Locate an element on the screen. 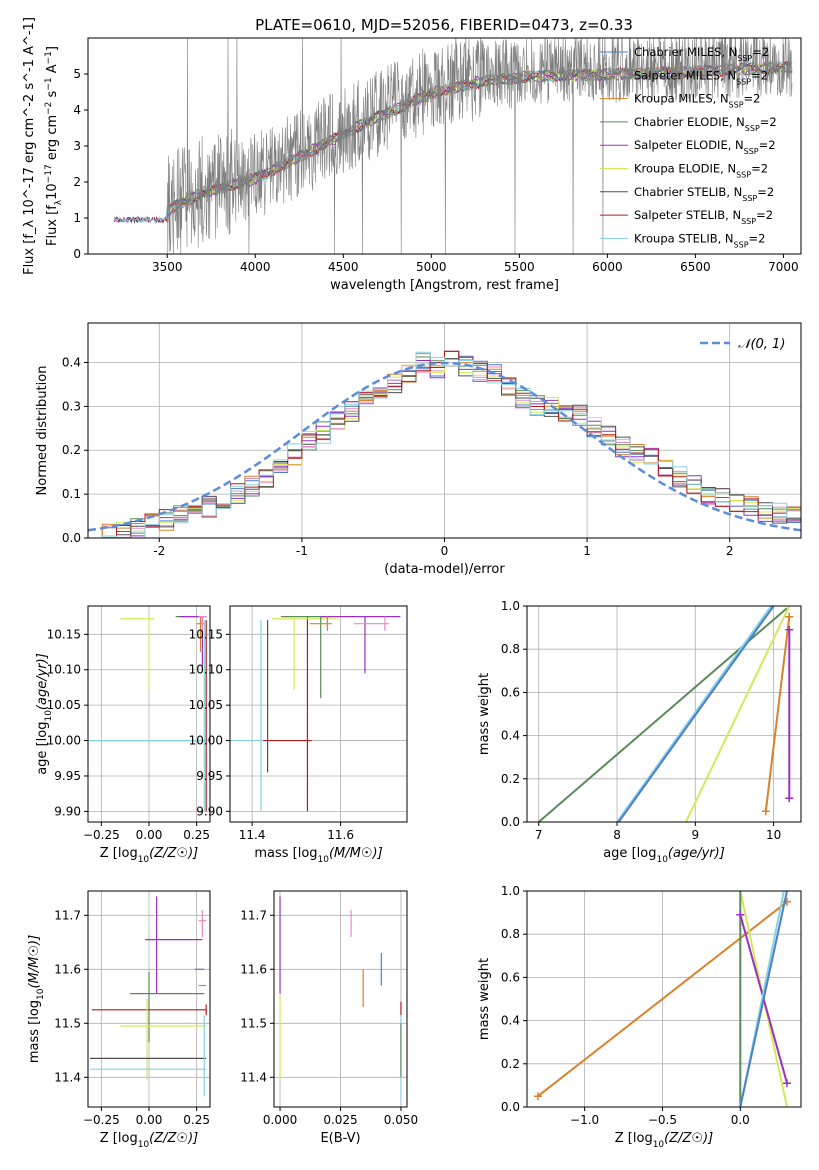 The width and height of the screenshot is (819, 1170). x-tick-label: 5000 is located at coordinates (431, 267).